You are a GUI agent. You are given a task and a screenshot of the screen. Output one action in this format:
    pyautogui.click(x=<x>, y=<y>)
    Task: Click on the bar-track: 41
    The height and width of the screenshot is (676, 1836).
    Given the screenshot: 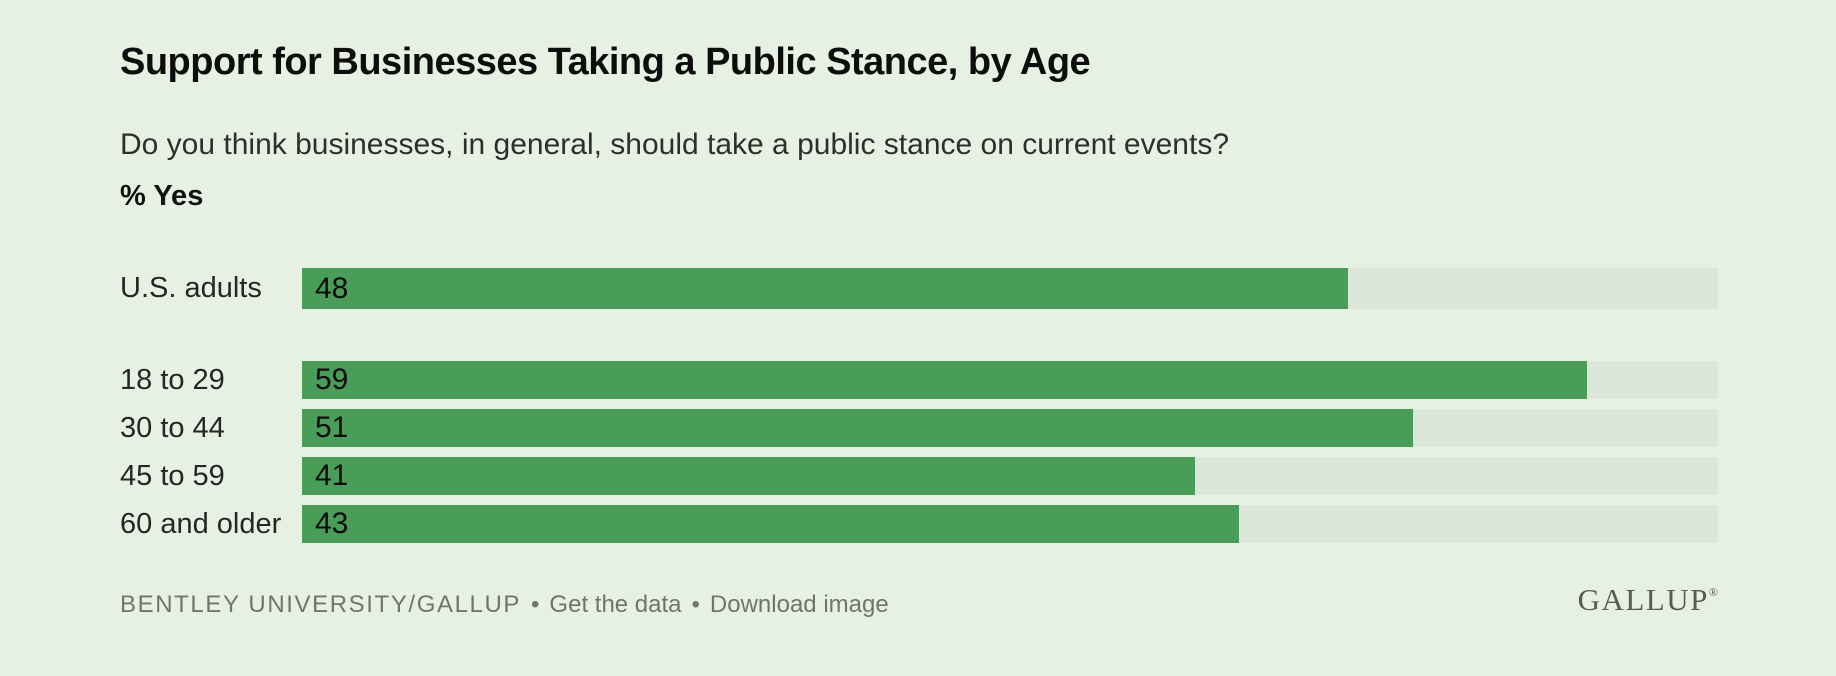 What is the action you would take?
    pyautogui.click(x=1010, y=476)
    